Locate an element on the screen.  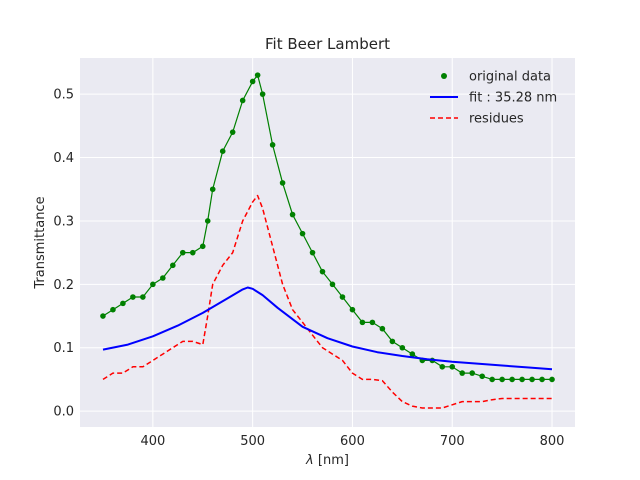
legend-label-fit: fit : 35.28 nm is located at coordinates (513, 98).